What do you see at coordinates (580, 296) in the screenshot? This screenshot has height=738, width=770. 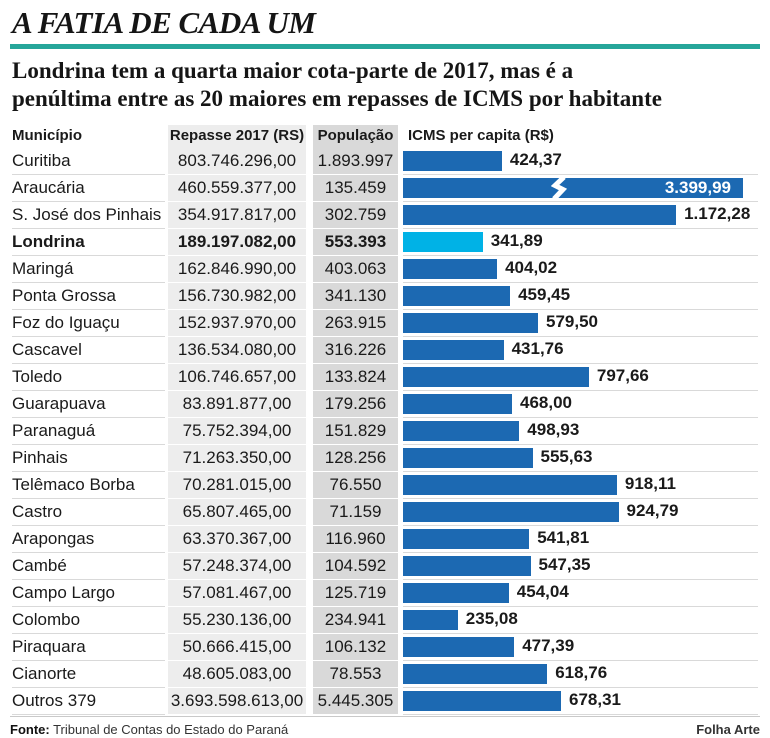 I see `bar-cell: 459,45` at bounding box center [580, 296].